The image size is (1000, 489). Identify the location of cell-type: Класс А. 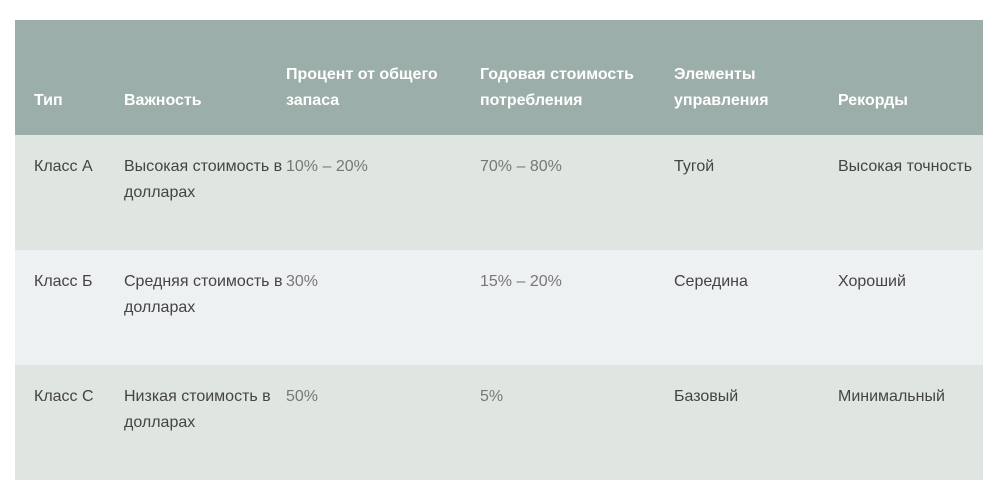
(63, 166).